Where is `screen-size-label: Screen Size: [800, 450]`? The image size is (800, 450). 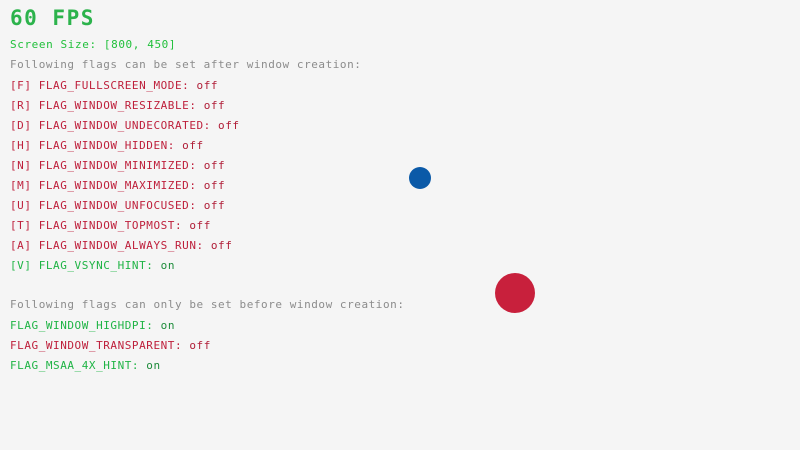 screen-size-label: Screen Size: [800, 450] is located at coordinates (93, 44).